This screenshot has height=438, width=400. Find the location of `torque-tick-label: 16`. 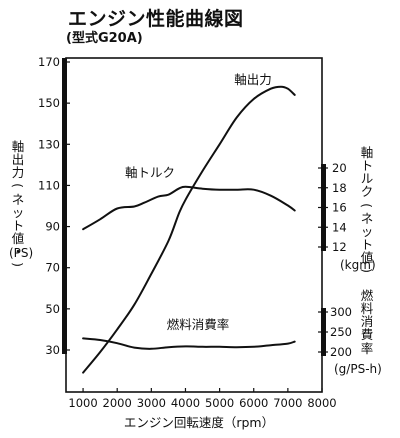

torque-tick-label: 16 is located at coordinates (339, 208).